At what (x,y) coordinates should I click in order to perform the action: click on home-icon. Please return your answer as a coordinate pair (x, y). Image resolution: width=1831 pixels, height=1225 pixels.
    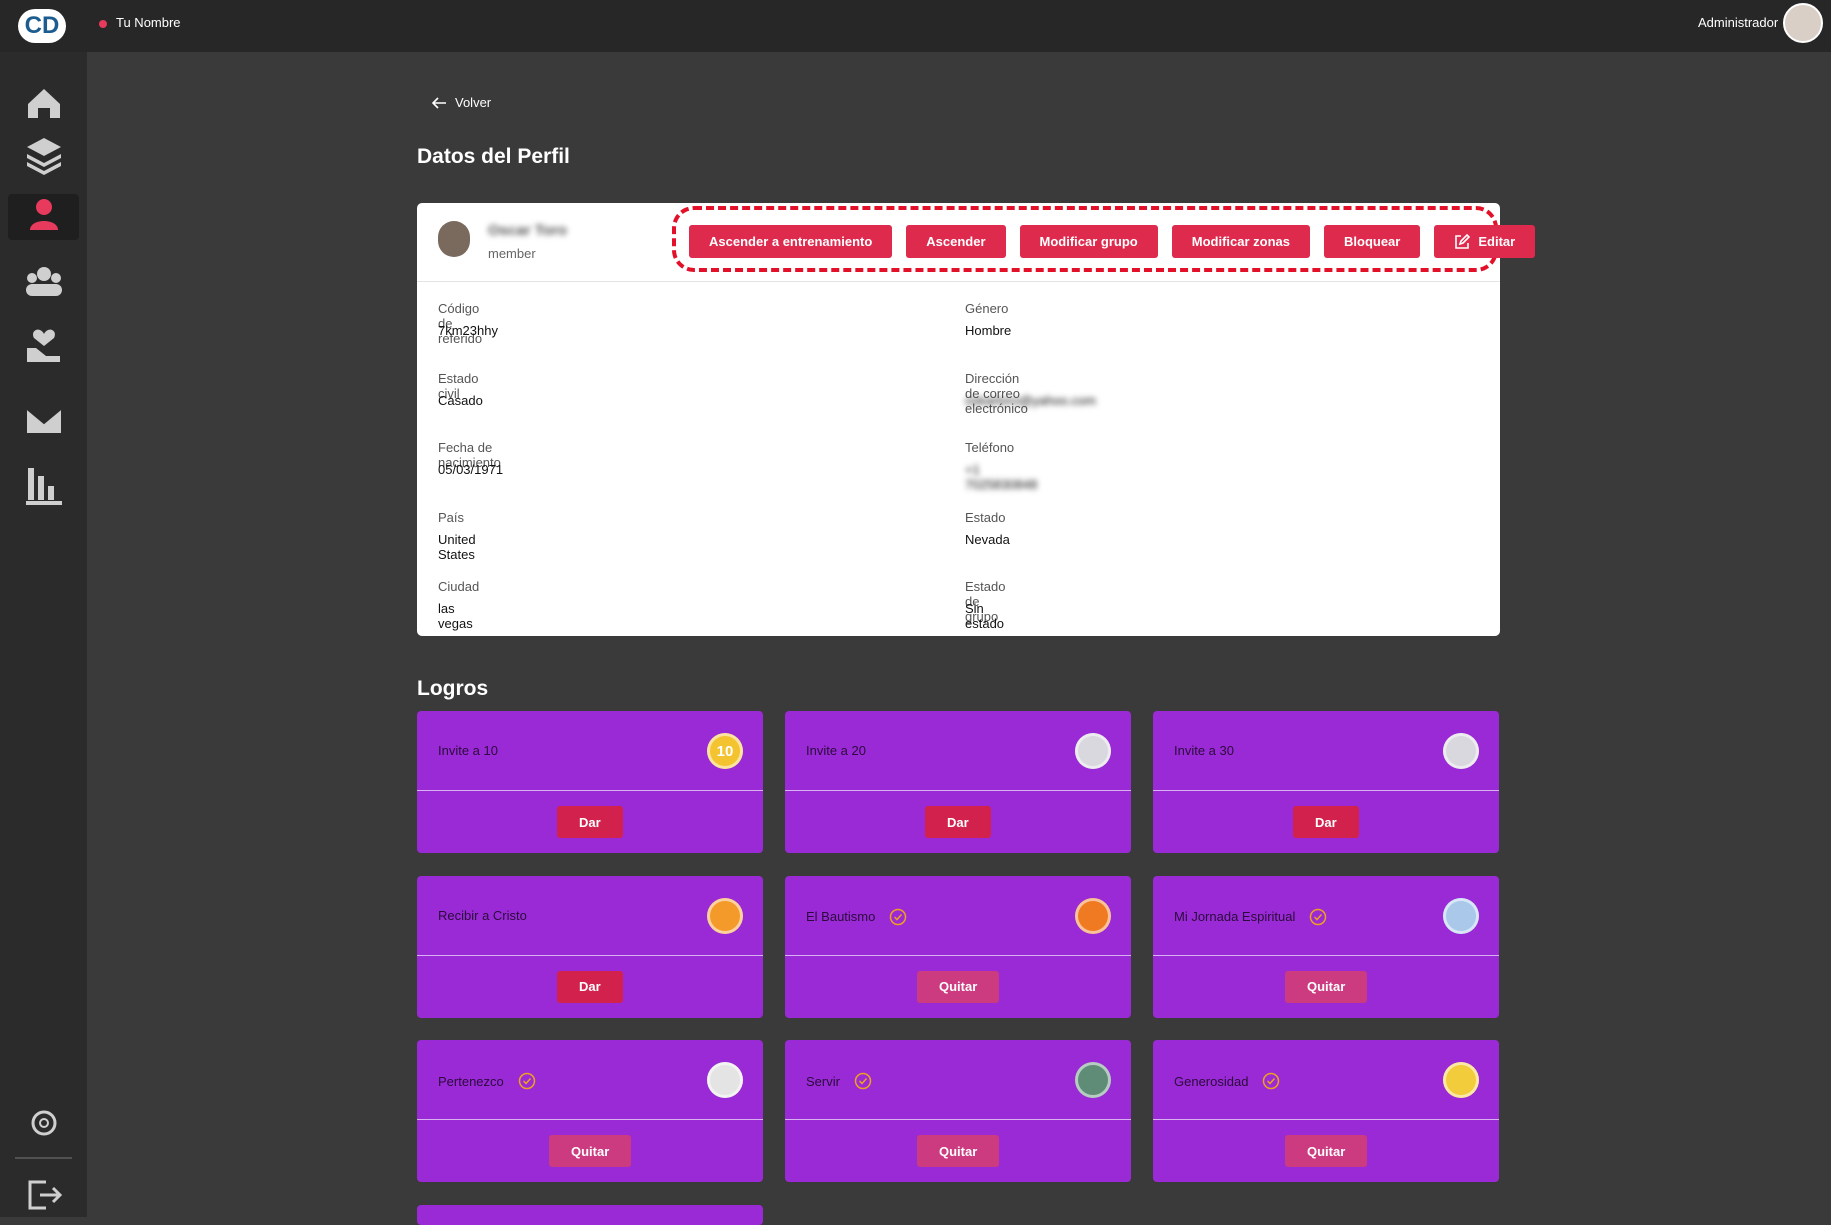
    Looking at the image, I should click on (44, 103).